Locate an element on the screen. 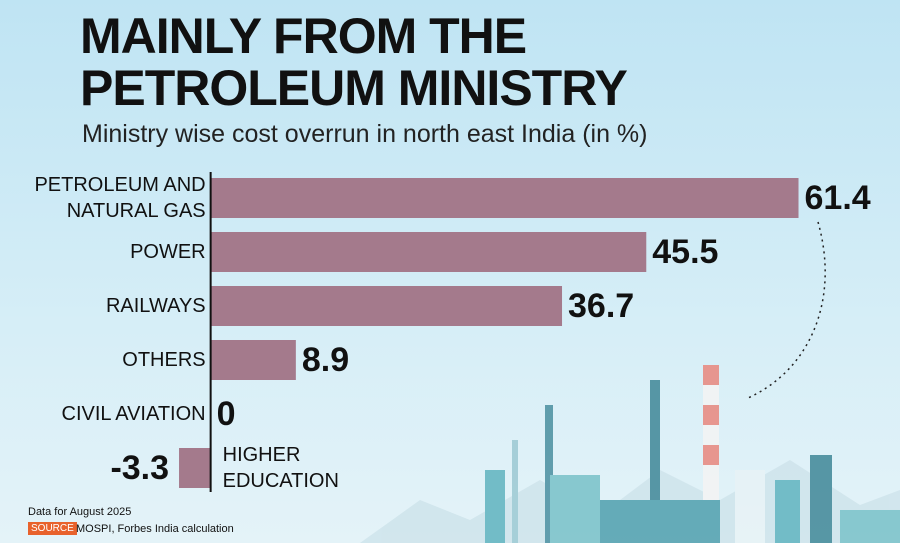 This screenshot has width=900, height=543. value-label: -3.3 is located at coordinates (139, 468).